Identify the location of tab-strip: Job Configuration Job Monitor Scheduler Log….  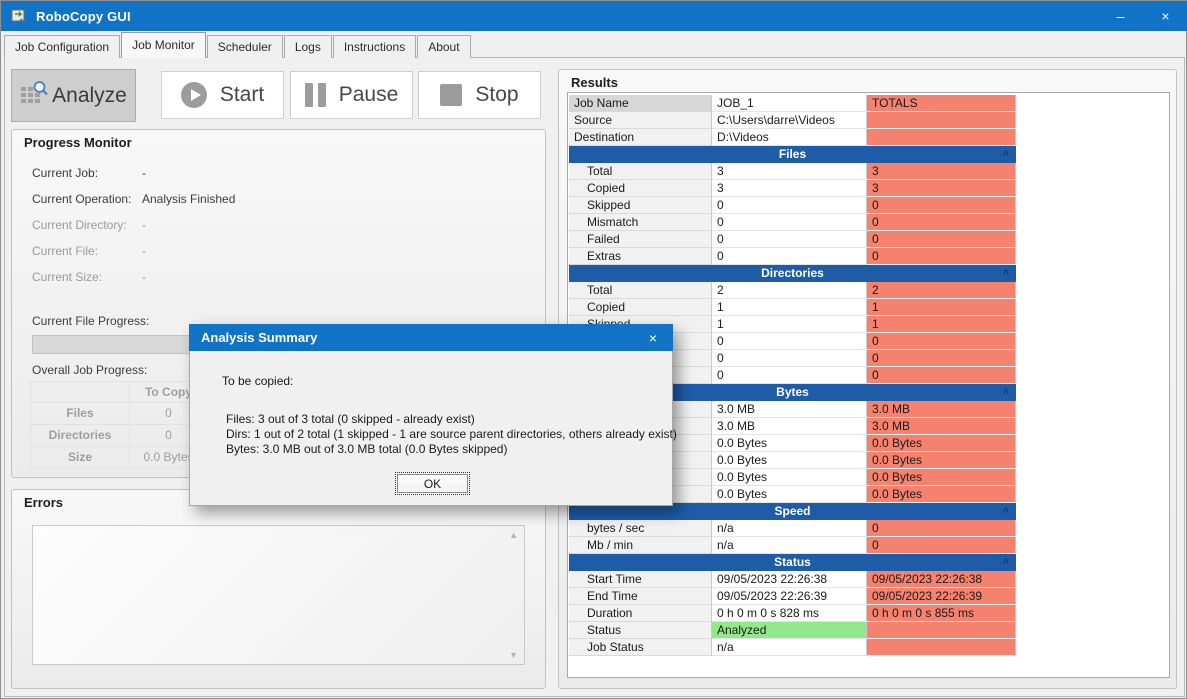
(238, 45).